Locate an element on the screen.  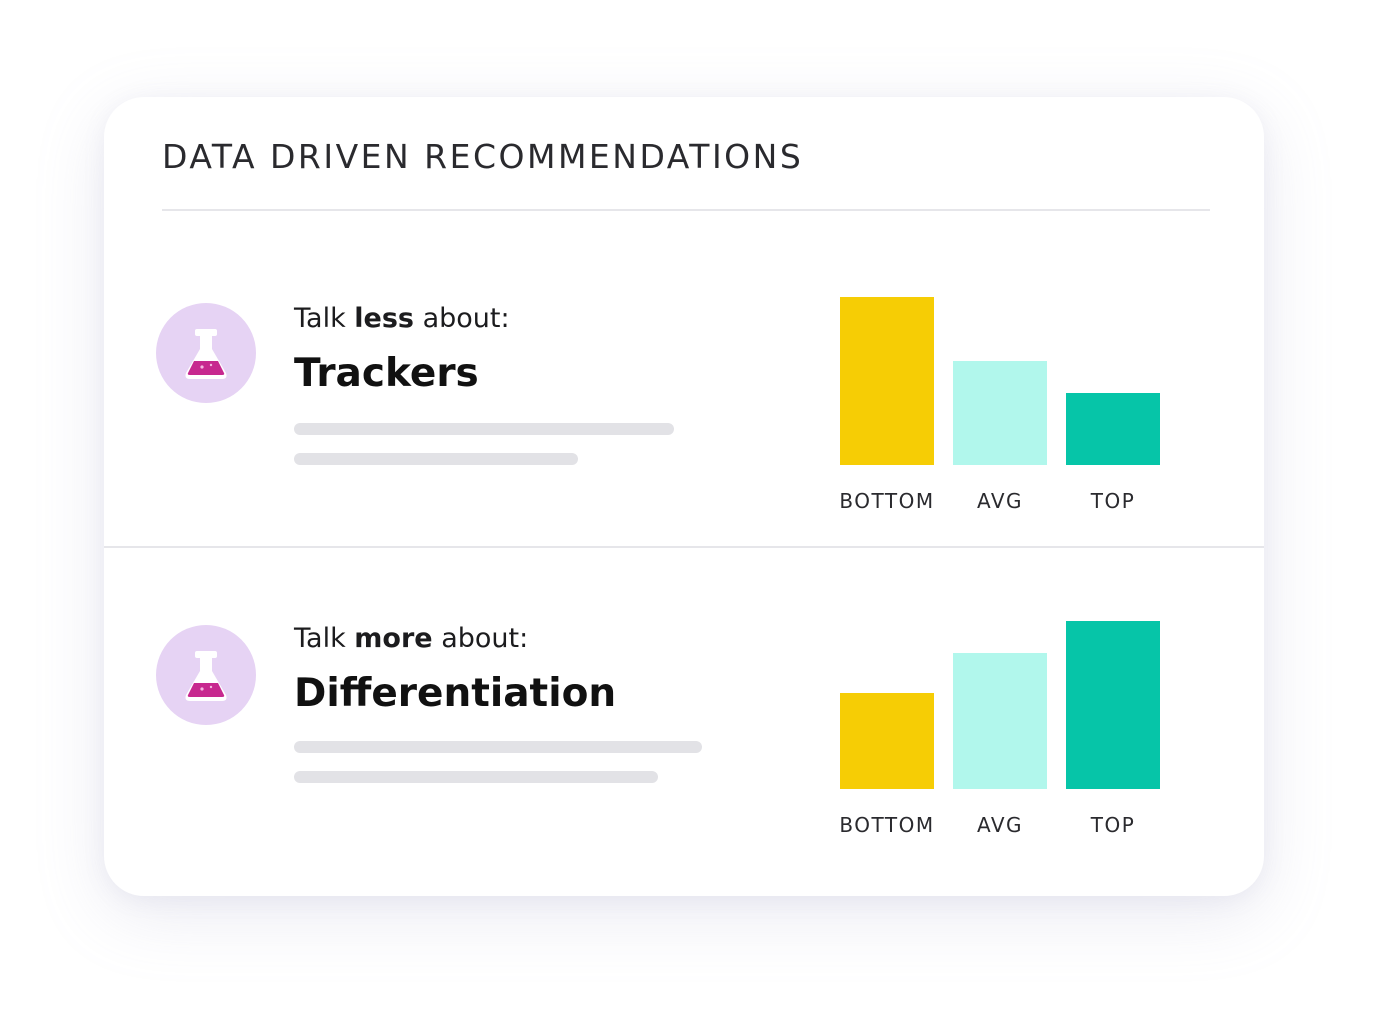
recommendation-prompt: Talk less about: is located at coordinates (402, 318).